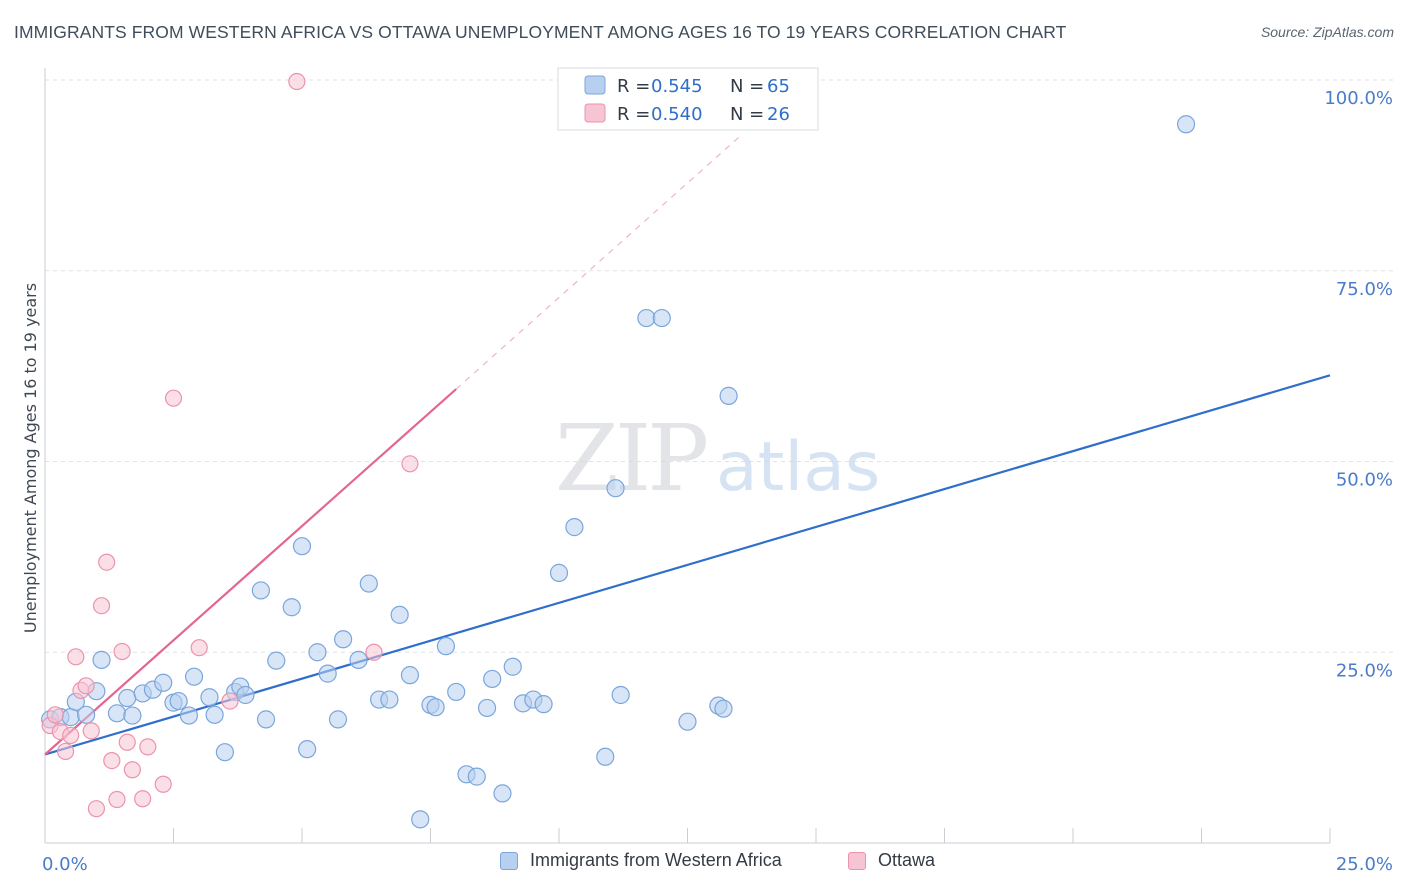  I want to click on y-tick-label: 50.0%, so click(1364, 480).